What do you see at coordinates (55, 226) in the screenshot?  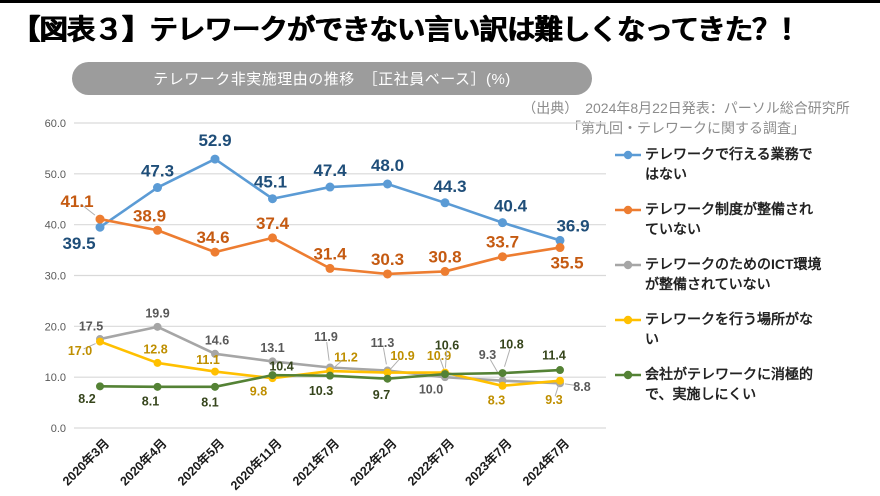 I see `y-axis-tick-label: 40.0` at bounding box center [55, 226].